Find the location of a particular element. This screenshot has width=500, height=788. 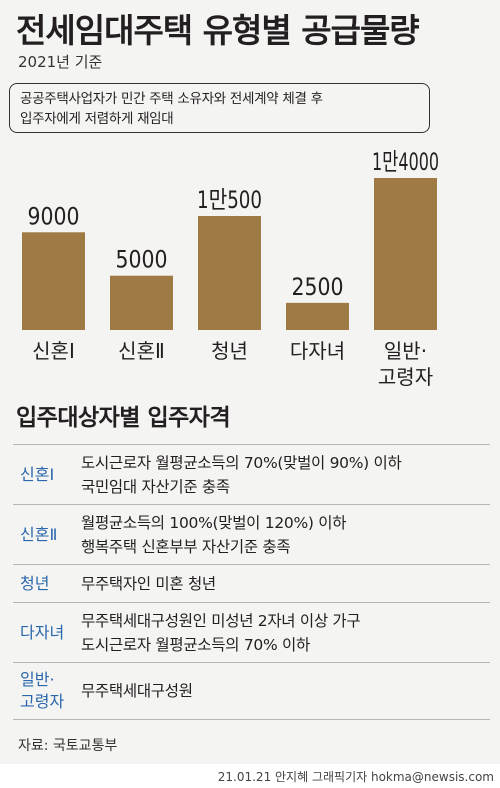

row-description-line: 도시근로자 월평균소득의 70% 이하 is located at coordinates (195, 644).